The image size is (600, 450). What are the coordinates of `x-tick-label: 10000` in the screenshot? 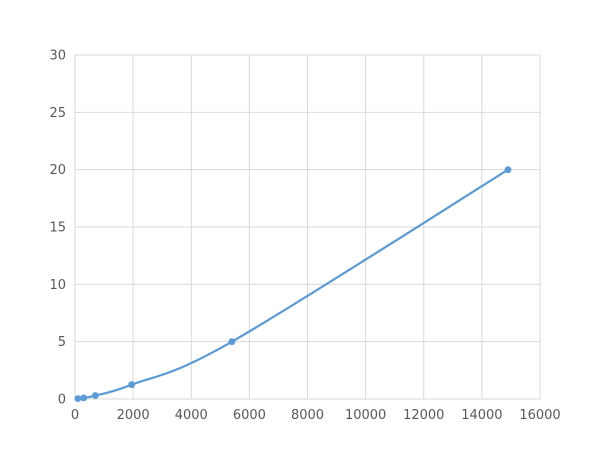 It's located at (365, 415).